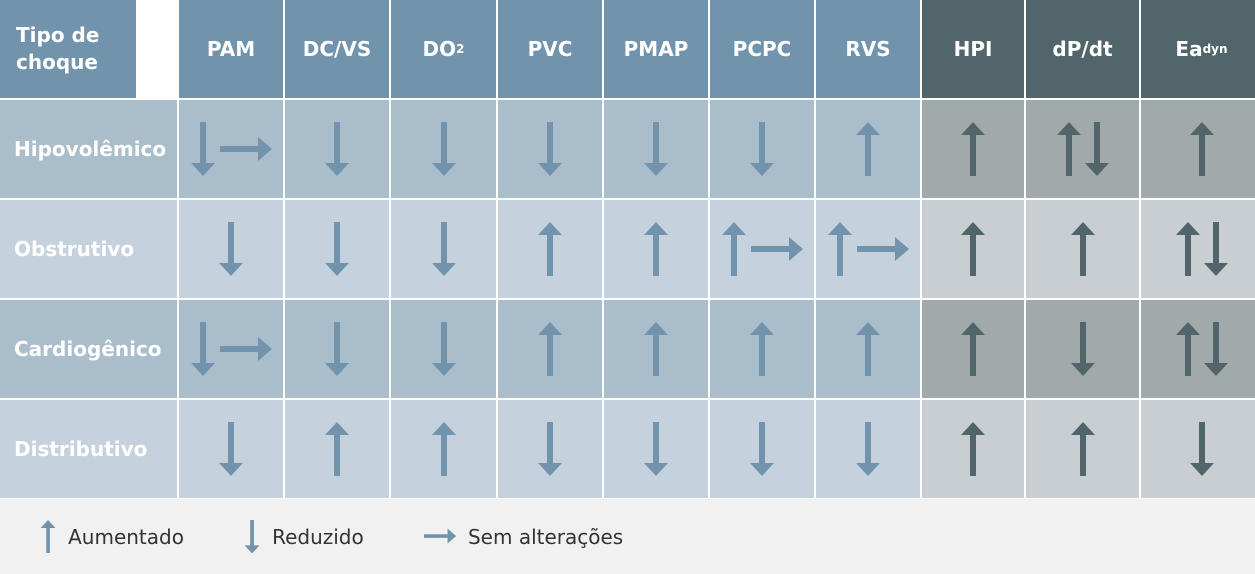 The height and width of the screenshot is (574, 1255). I want to click on column-header: DC/VS, so click(337, 49).